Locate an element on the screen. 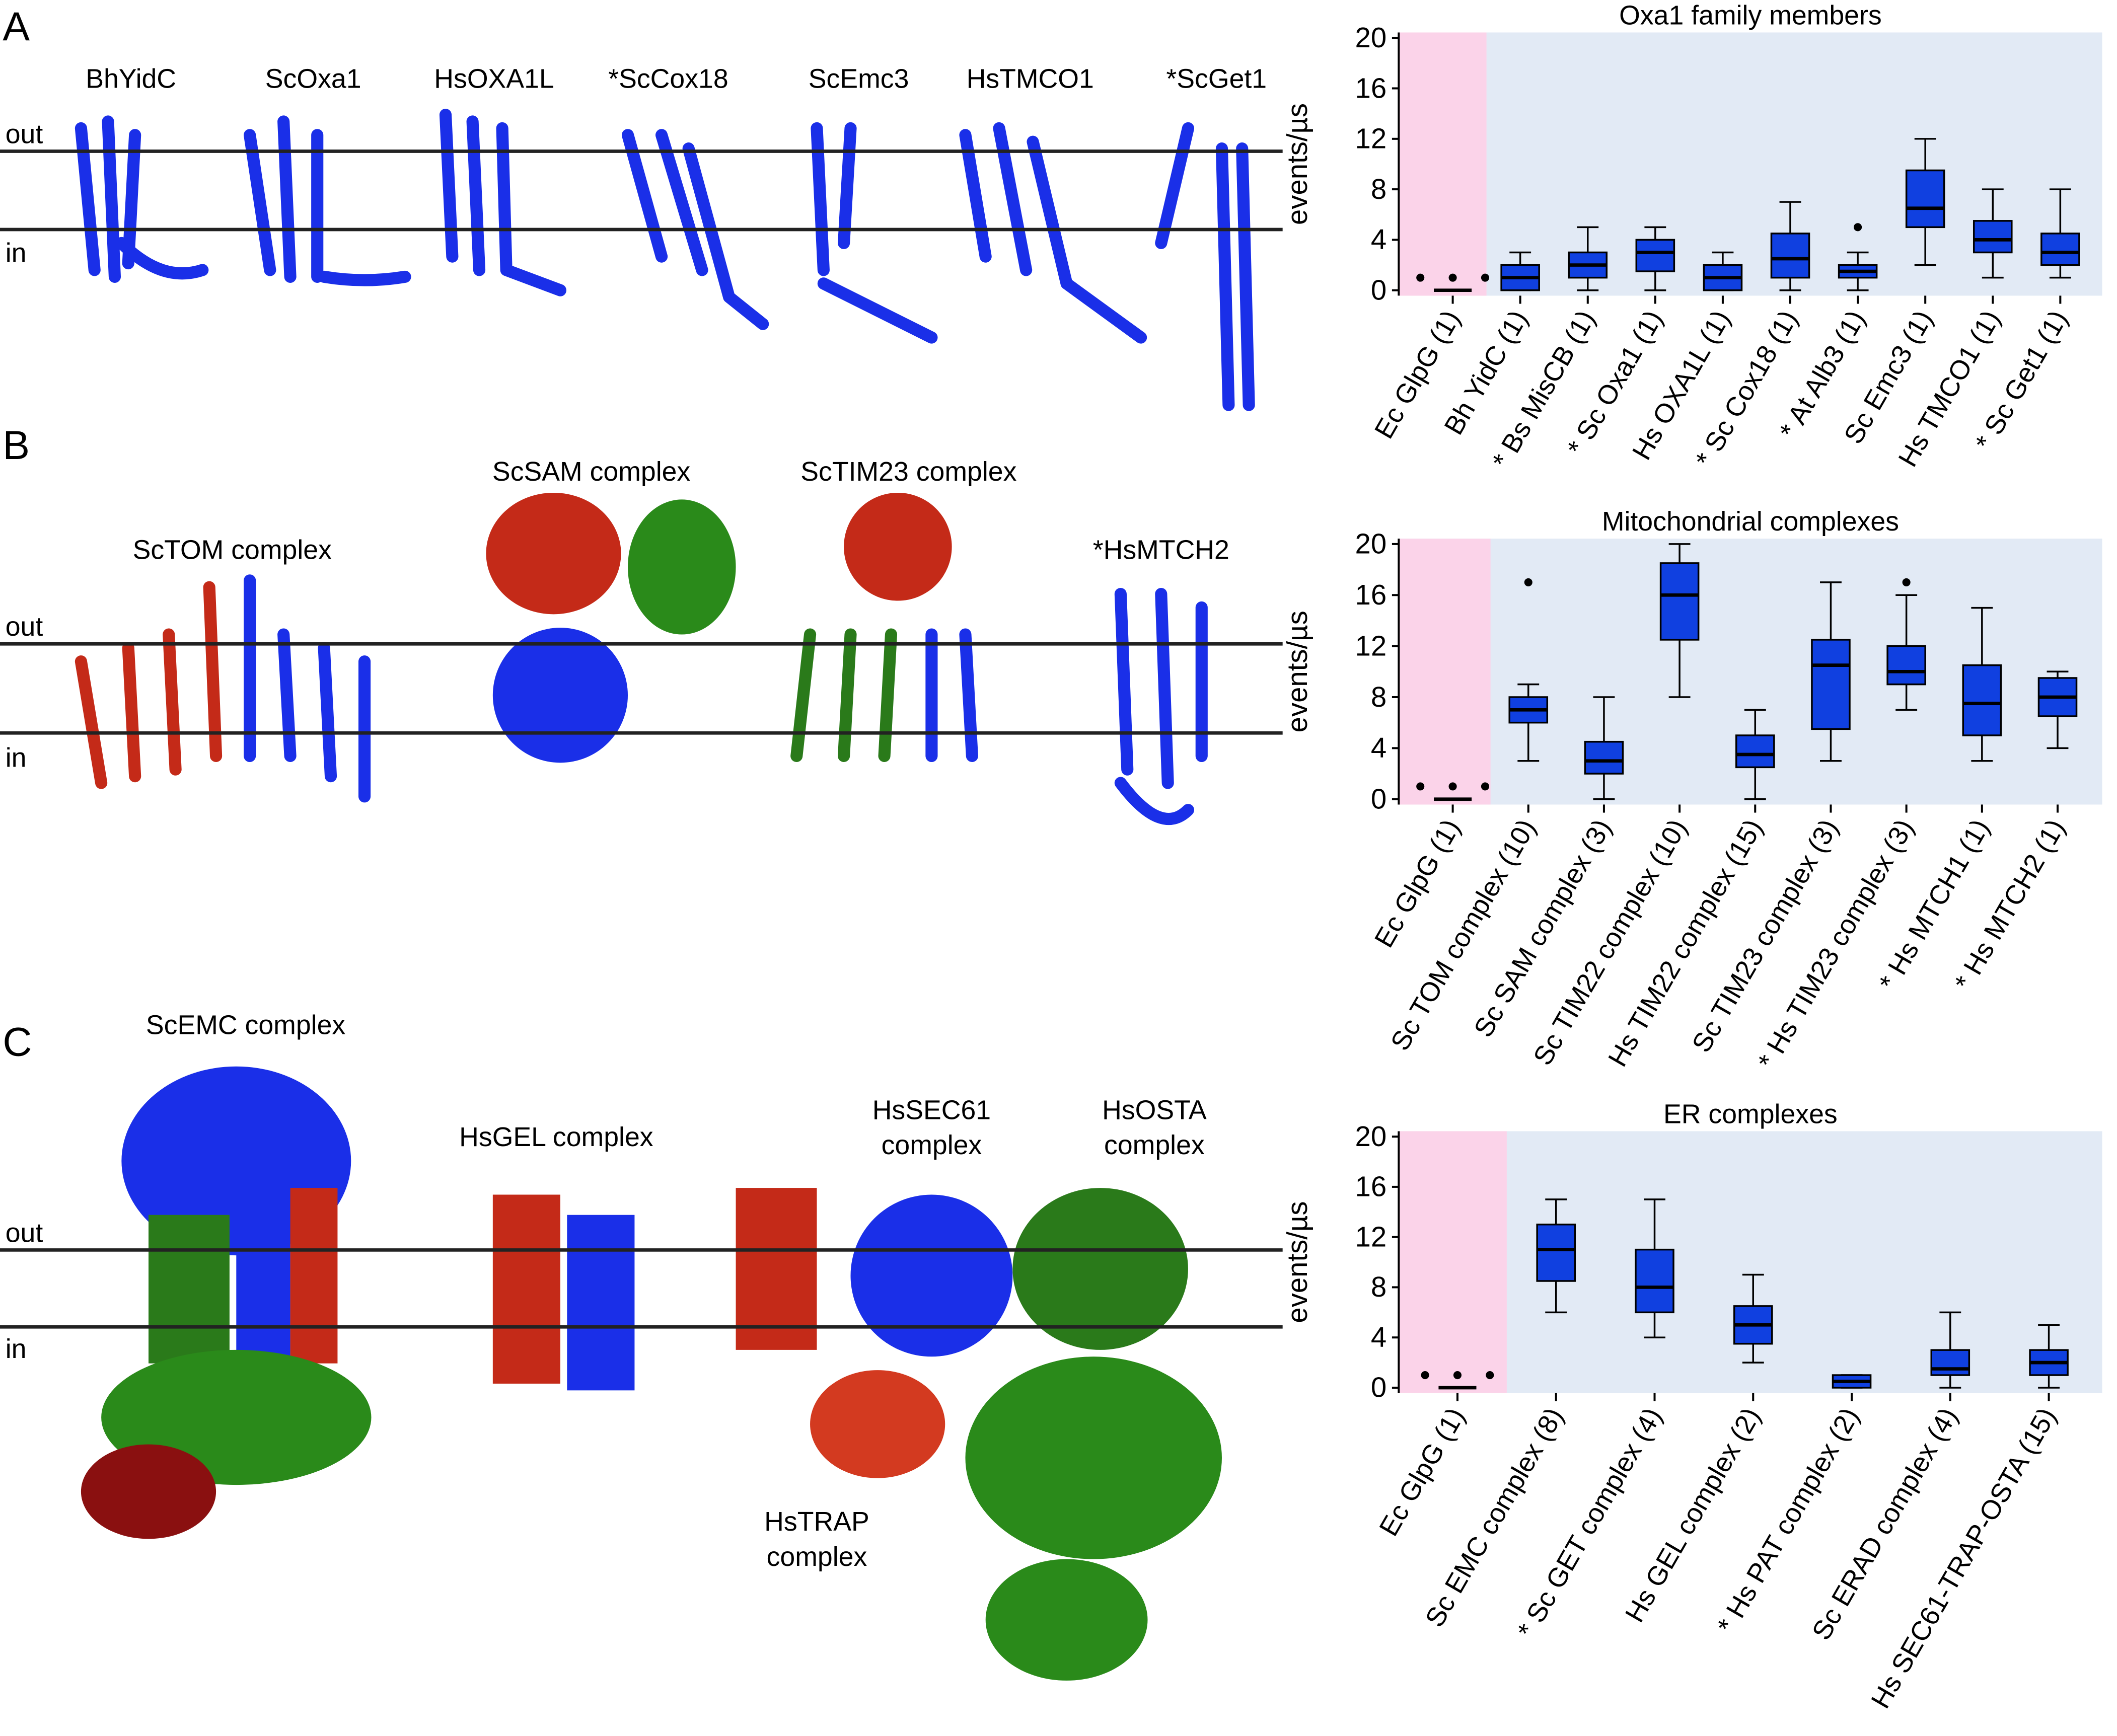 The image size is (2117, 1736). structure-label: ScSAM complex is located at coordinates (591, 472).